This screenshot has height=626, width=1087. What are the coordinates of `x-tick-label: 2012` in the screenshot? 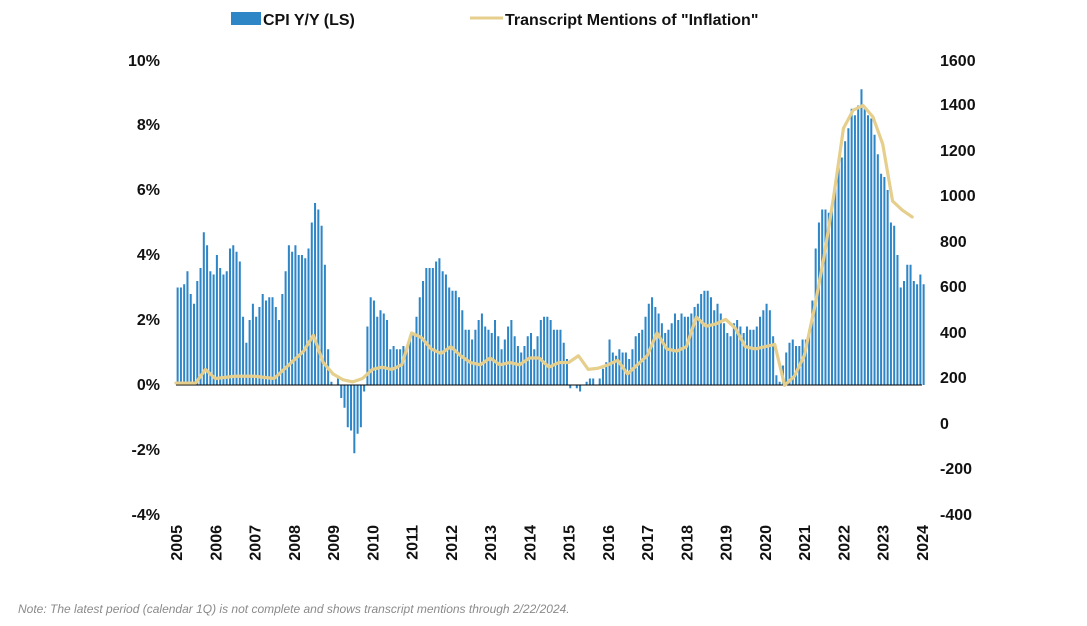 It's located at (452, 543).